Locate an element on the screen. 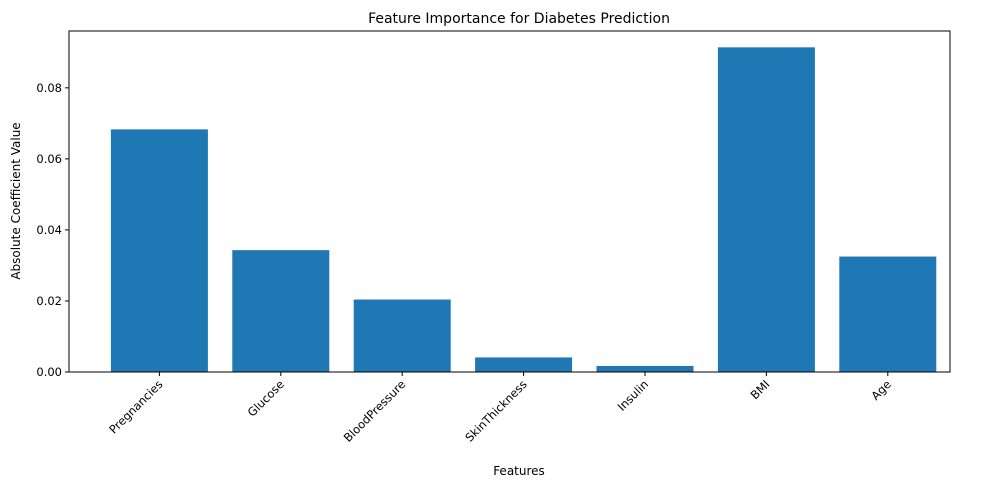  bar-insulin is located at coordinates (645, 368).